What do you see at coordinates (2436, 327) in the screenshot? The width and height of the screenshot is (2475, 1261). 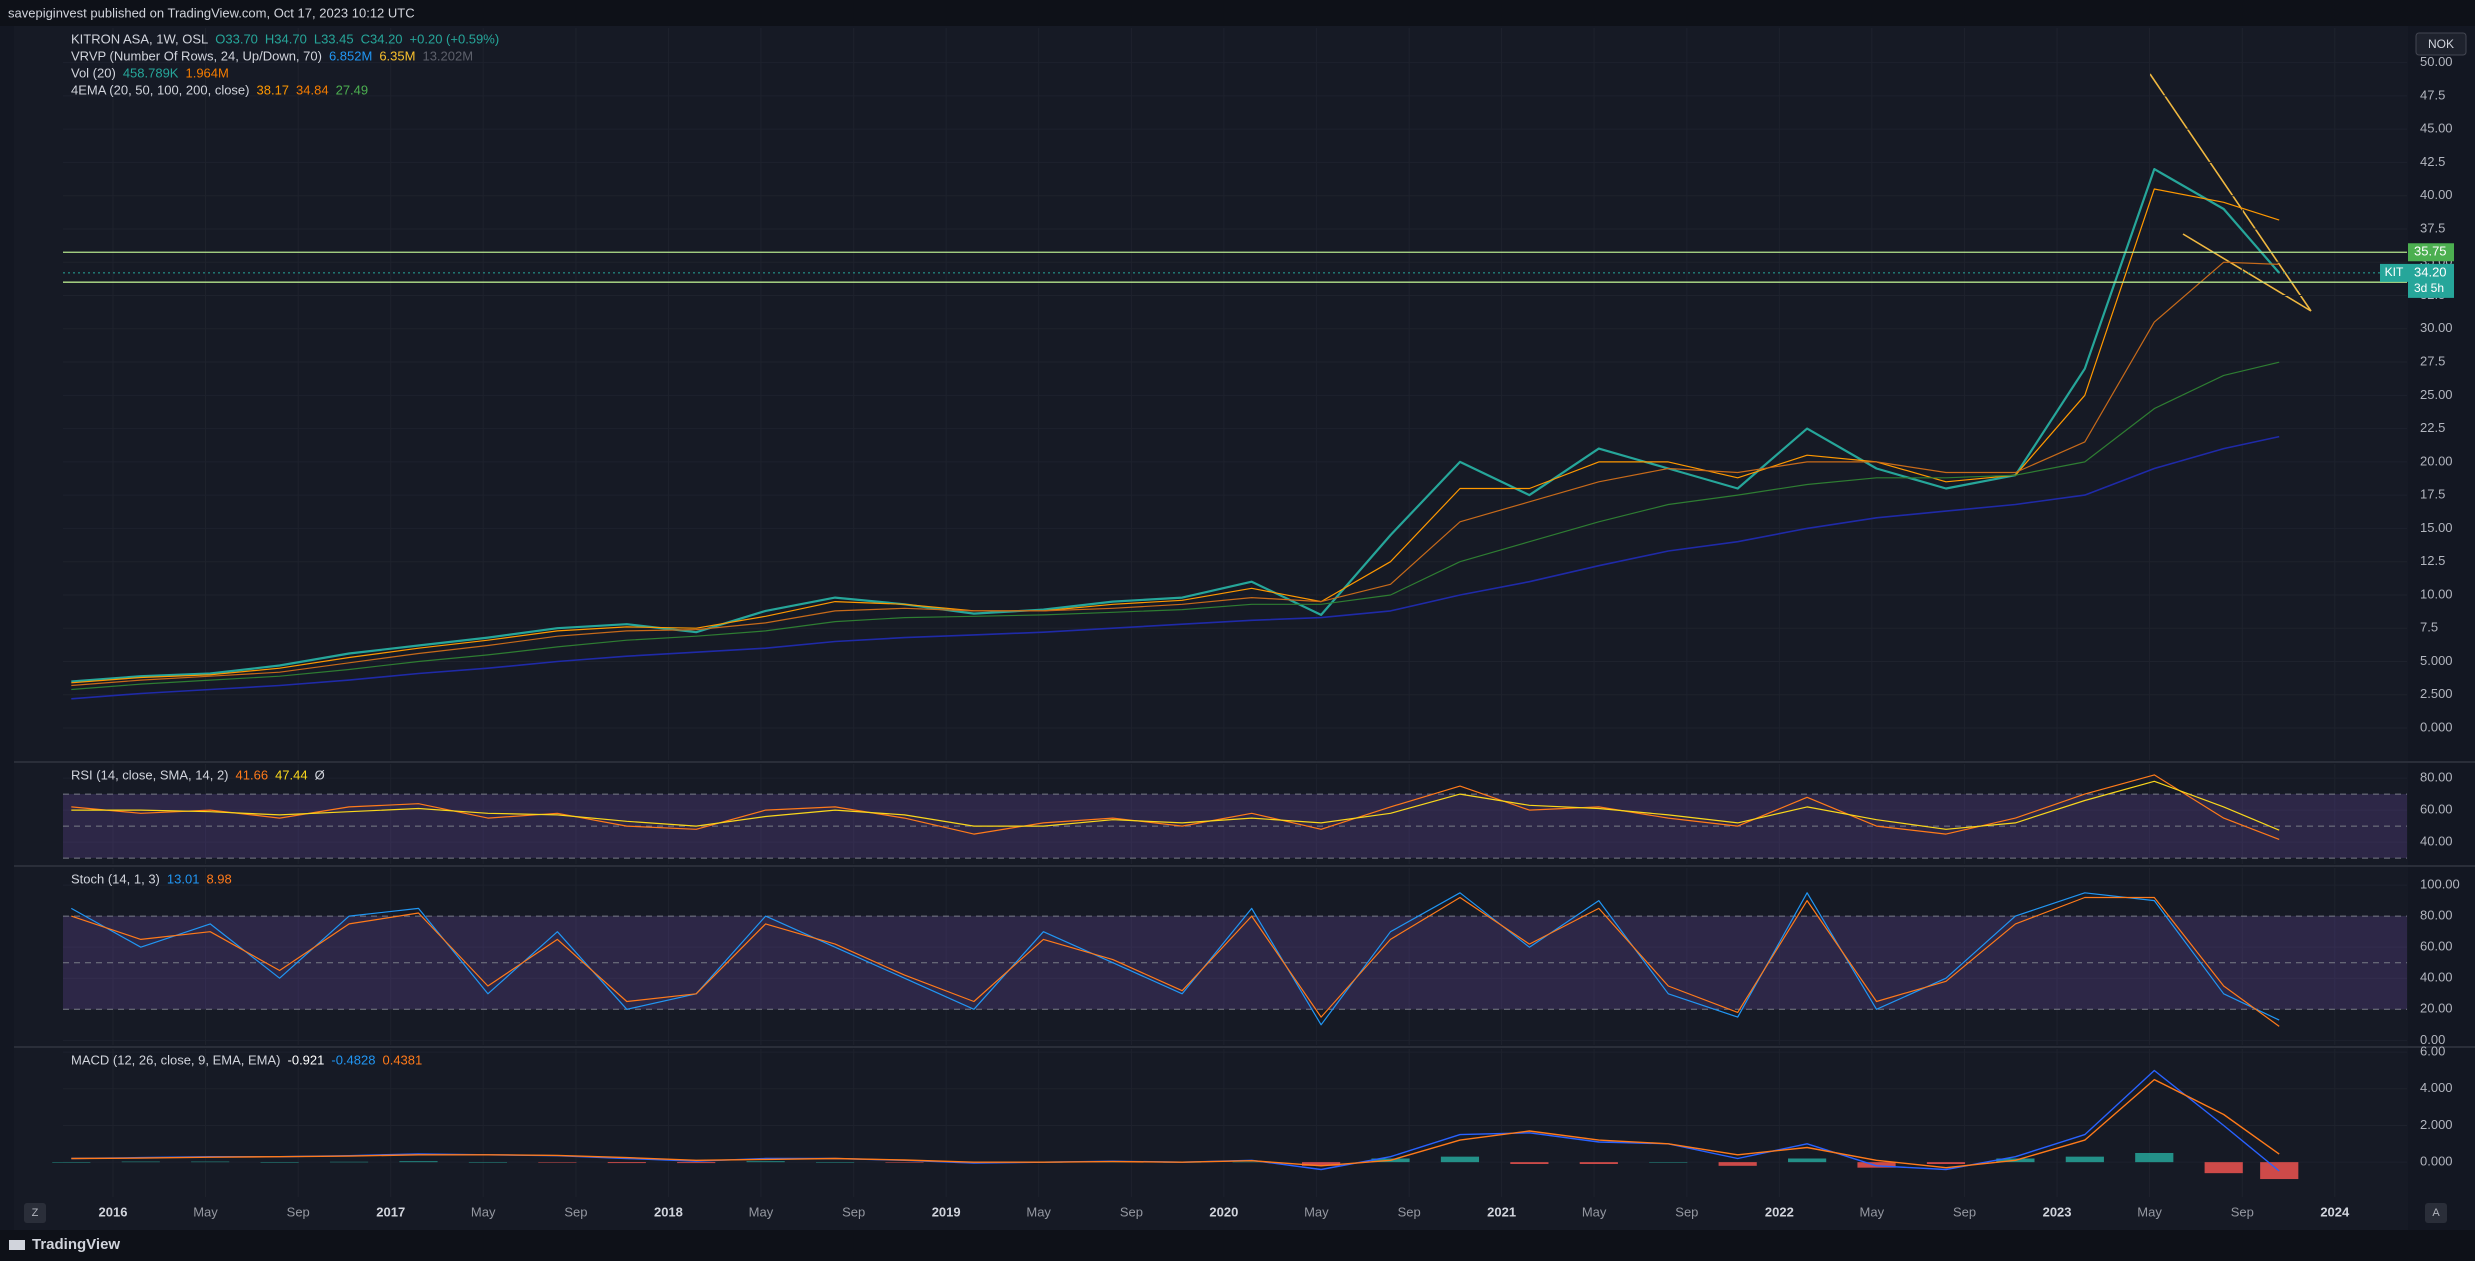 I see `y-tick-label: 30.00` at bounding box center [2436, 327].